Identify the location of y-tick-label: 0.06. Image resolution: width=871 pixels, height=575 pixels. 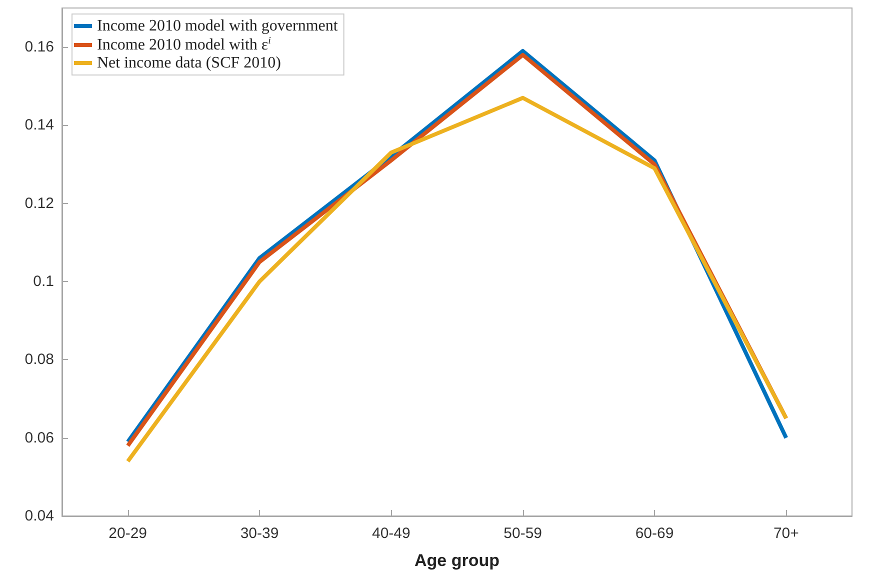
(39, 437).